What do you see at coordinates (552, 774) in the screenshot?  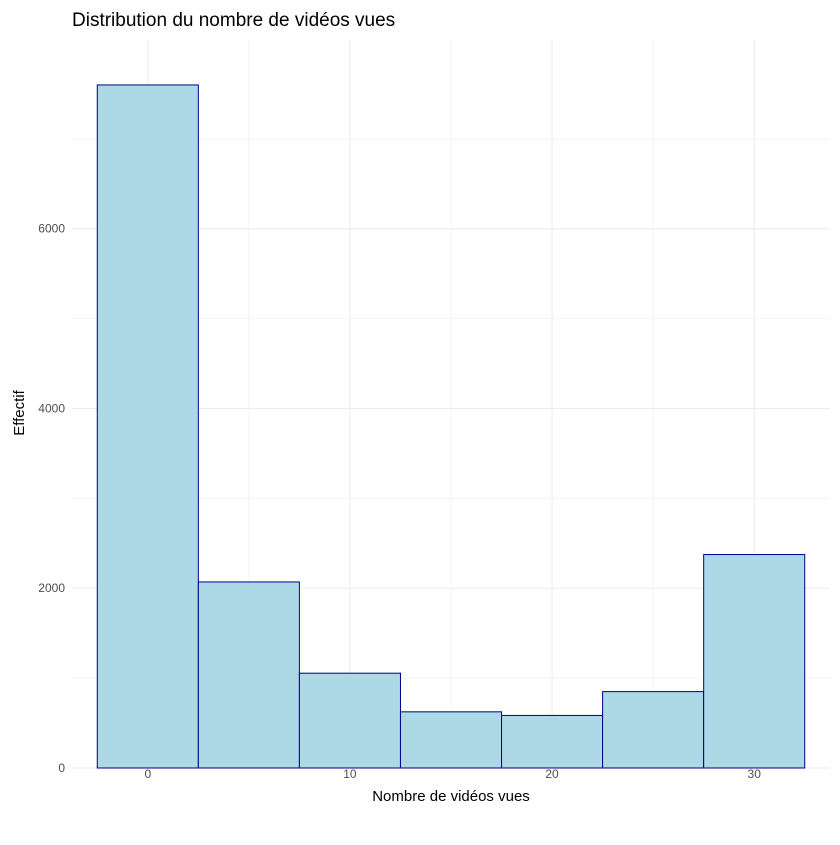 I see `x-tick-label: 20` at bounding box center [552, 774].